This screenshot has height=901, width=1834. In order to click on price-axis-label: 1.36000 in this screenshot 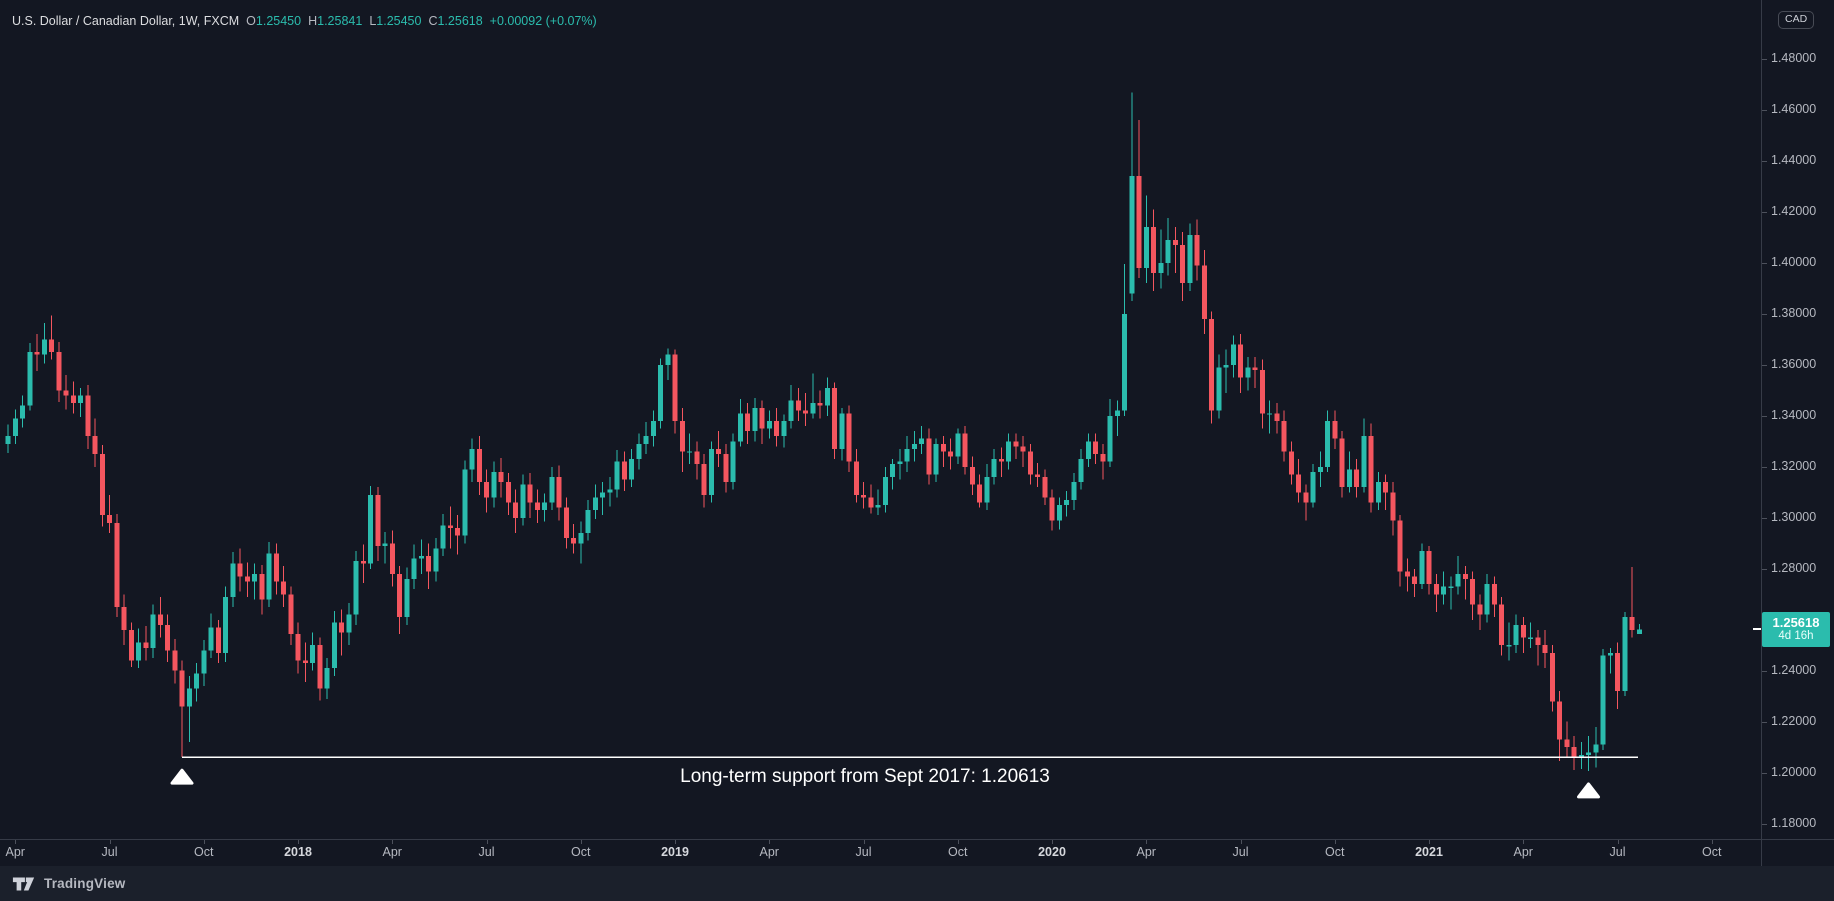, I will do `click(1794, 364)`.